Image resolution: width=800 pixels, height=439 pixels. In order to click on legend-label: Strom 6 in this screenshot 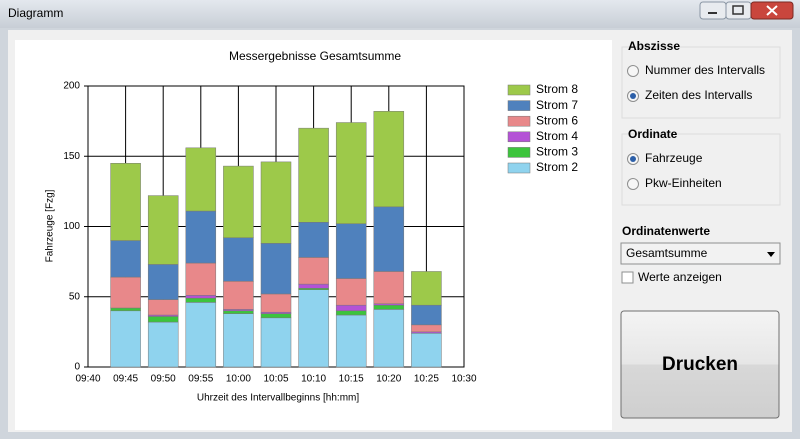, I will do `click(557, 120)`.